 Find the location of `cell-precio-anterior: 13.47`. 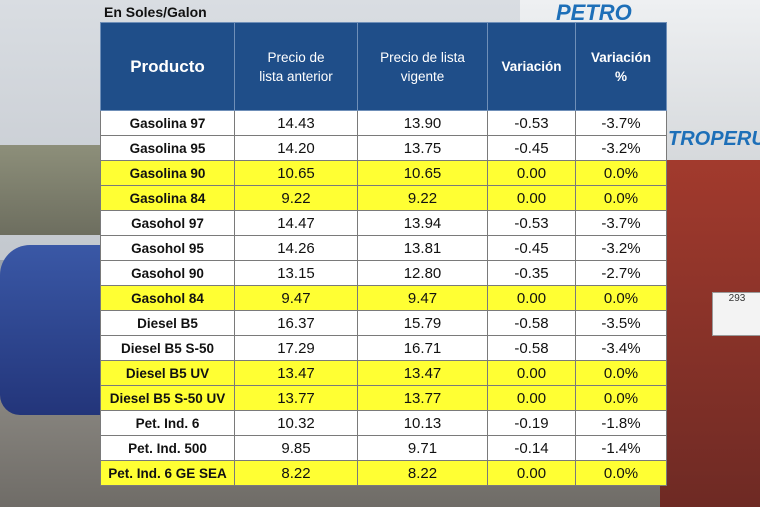

cell-precio-anterior: 13.47 is located at coordinates (296, 373).